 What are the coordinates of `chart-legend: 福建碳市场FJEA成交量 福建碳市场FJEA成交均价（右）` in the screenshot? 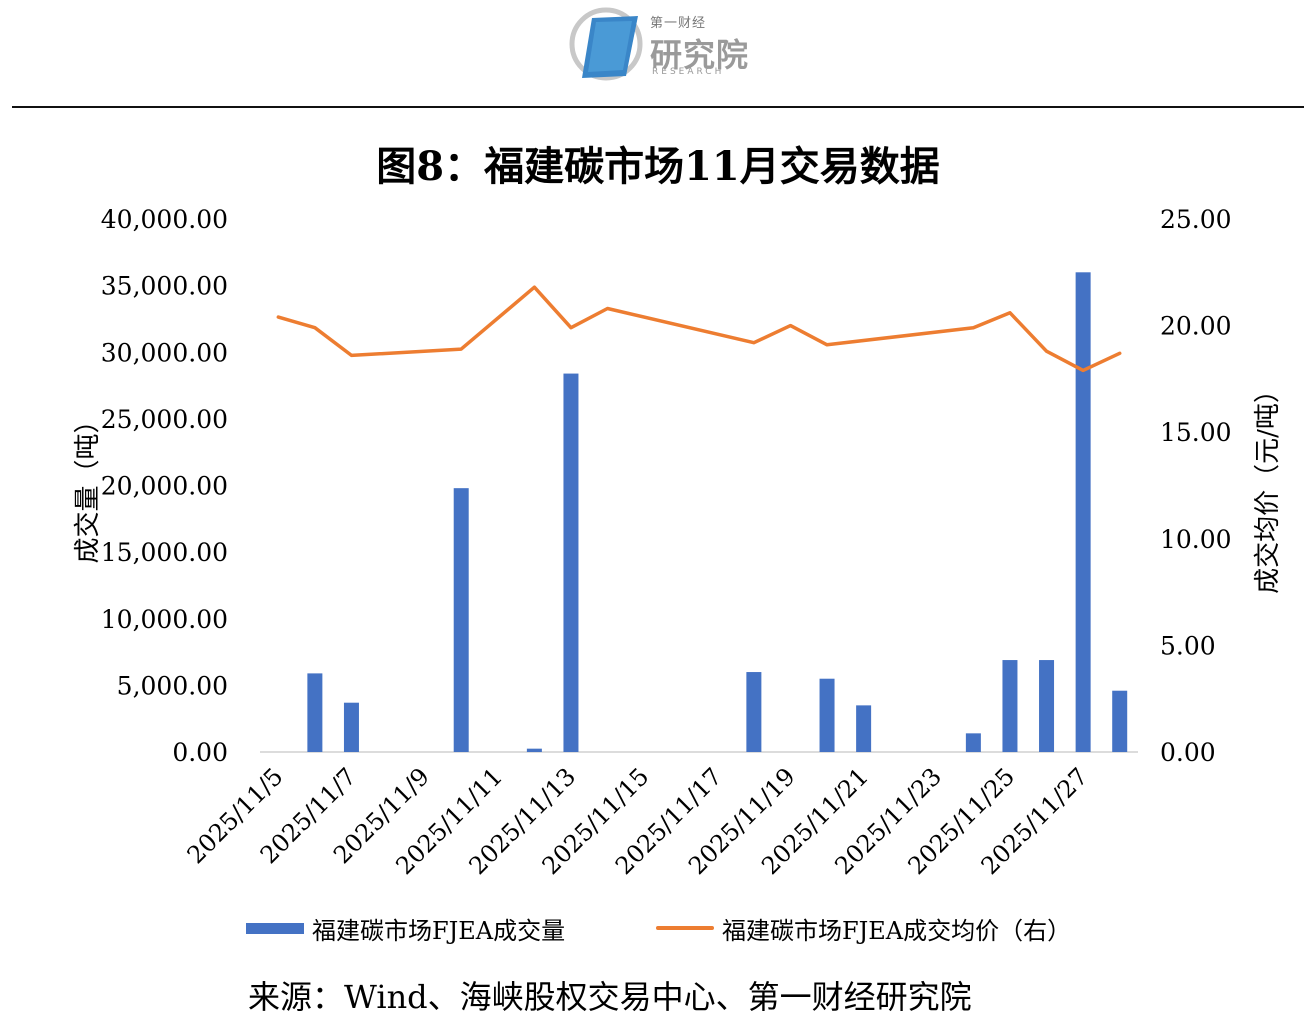 It's located at (658, 928).